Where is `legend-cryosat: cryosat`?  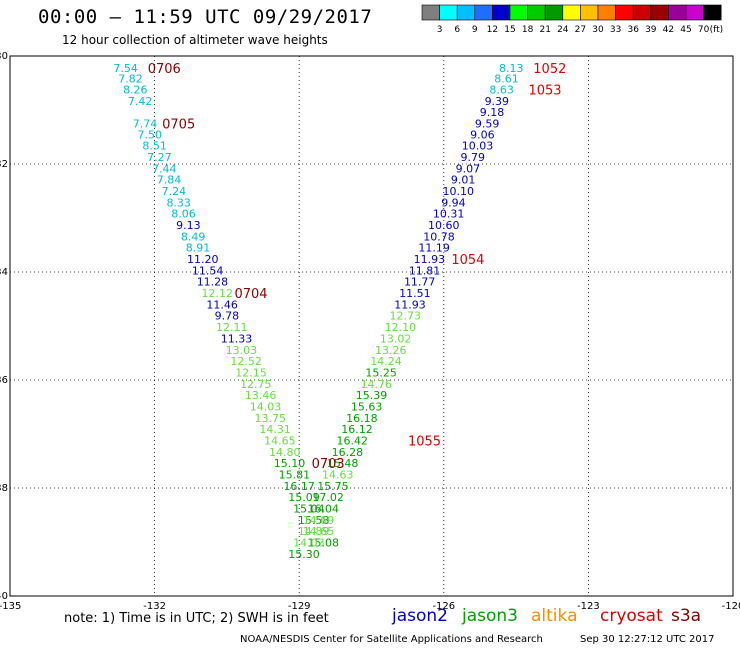 legend-cryosat: cryosat is located at coordinates (631, 616).